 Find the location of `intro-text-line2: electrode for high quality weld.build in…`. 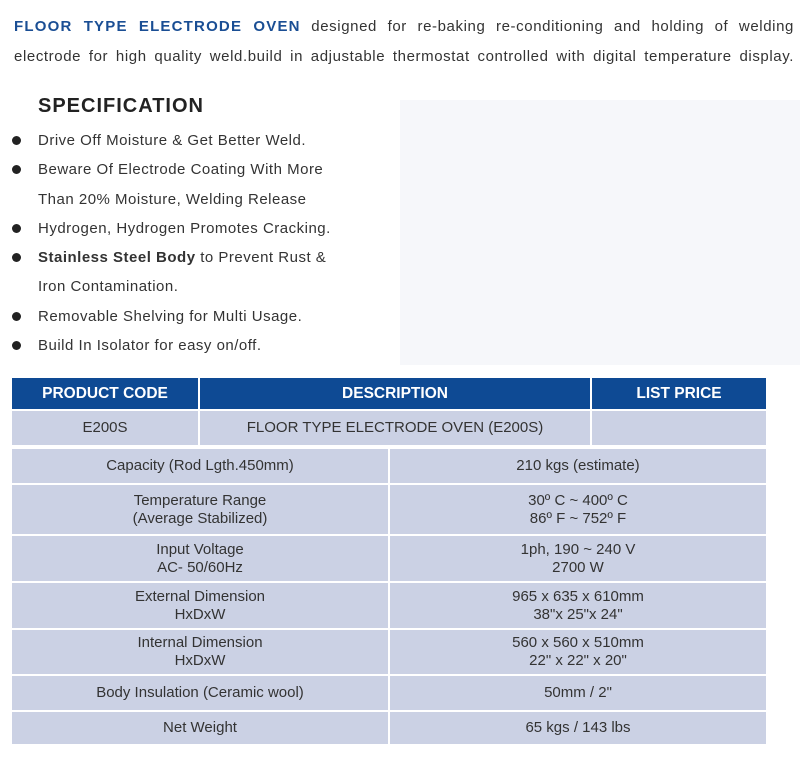

intro-text-line2: electrode for high quality weld.build in… is located at coordinates (404, 56).